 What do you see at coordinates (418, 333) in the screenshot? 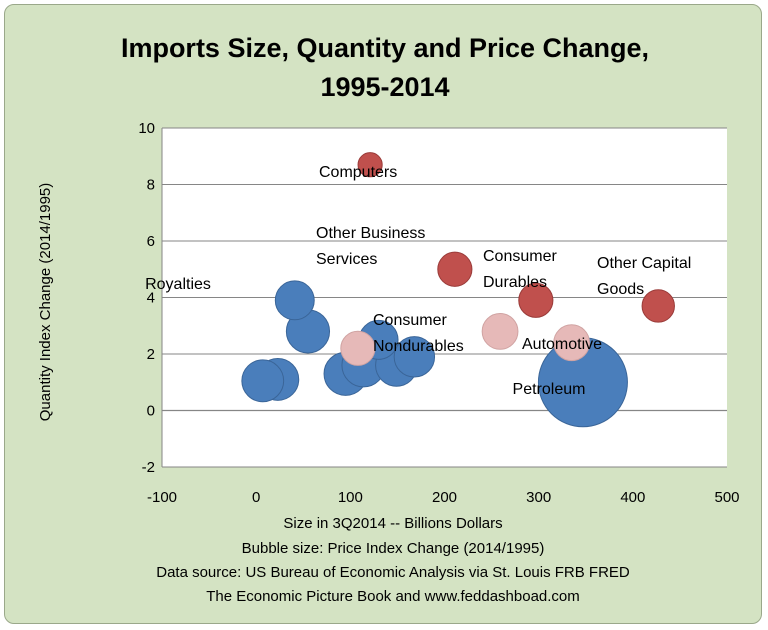
I see `bubble-label: Consumer Nondurables` at bounding box center [418, 333].